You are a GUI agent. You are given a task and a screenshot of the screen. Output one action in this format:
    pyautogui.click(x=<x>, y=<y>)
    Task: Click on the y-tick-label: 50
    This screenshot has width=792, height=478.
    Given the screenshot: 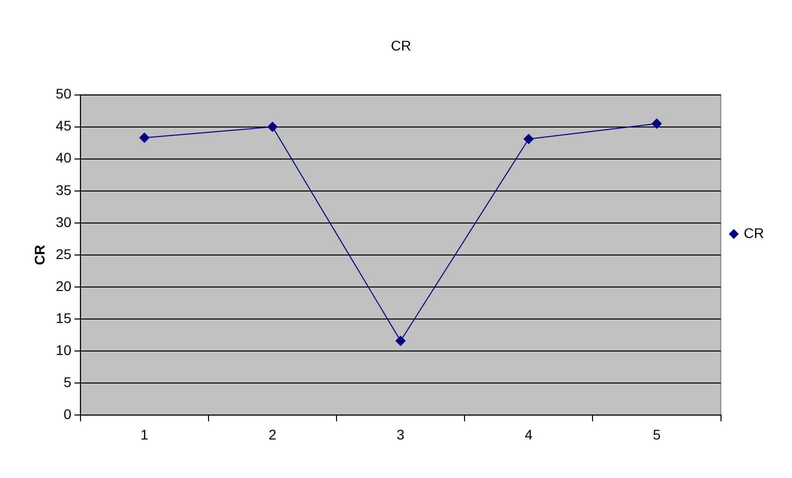 What is the action you would take?
    pyautogui.click(x=64, y=94)
    